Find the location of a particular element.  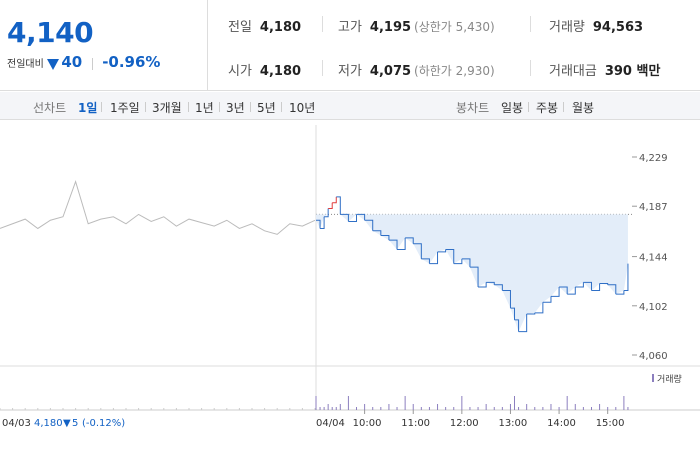

stat-value: 4,075 is located at coordinates (390, 71).